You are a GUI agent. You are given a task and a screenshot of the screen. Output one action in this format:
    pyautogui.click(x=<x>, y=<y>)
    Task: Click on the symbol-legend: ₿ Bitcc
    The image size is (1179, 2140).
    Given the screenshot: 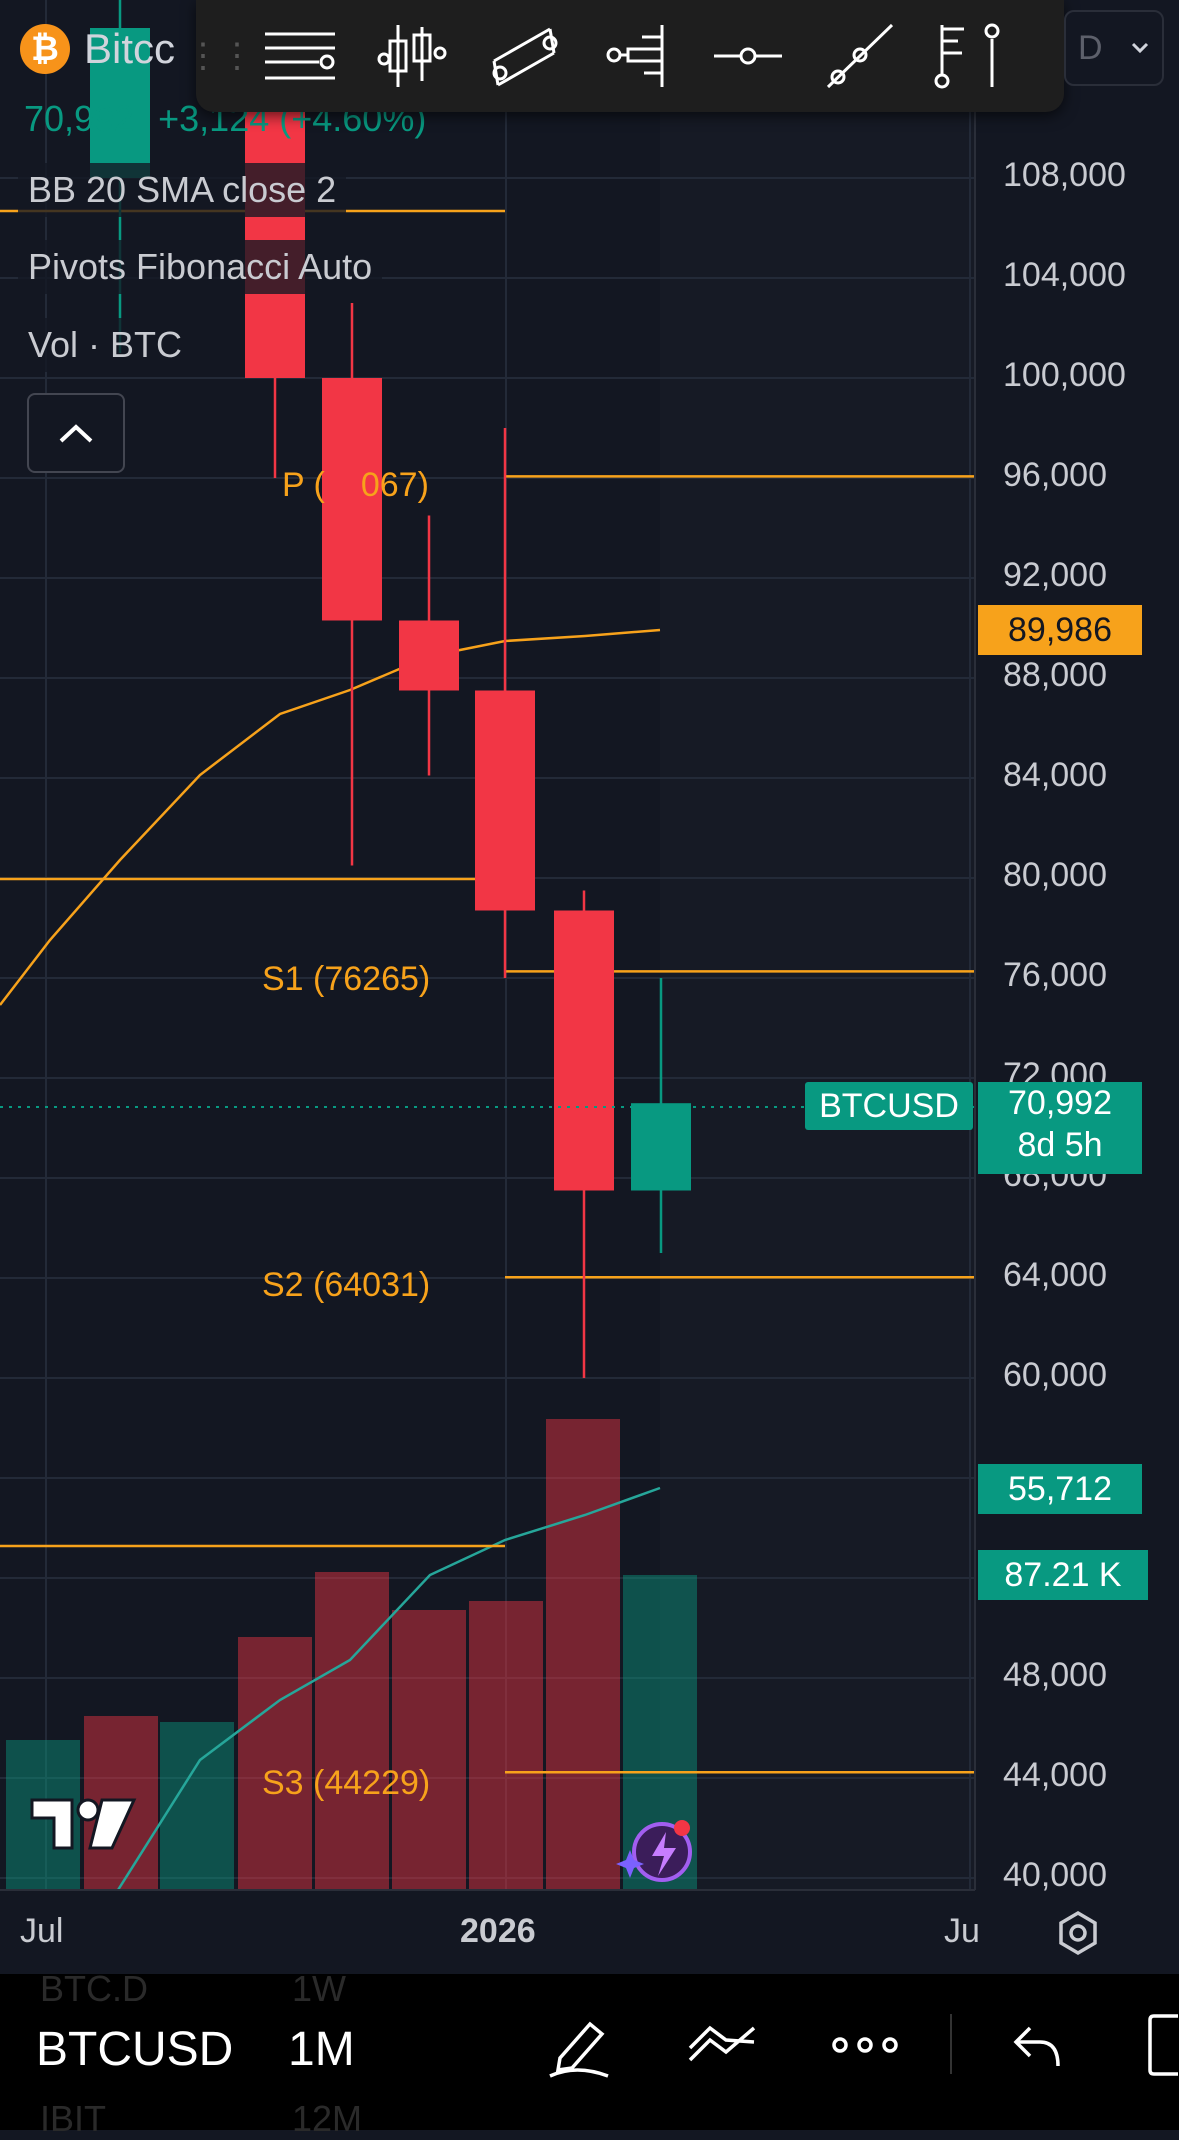 What is the action you would take?
    pyautogui.click(x=97, y=49)
    